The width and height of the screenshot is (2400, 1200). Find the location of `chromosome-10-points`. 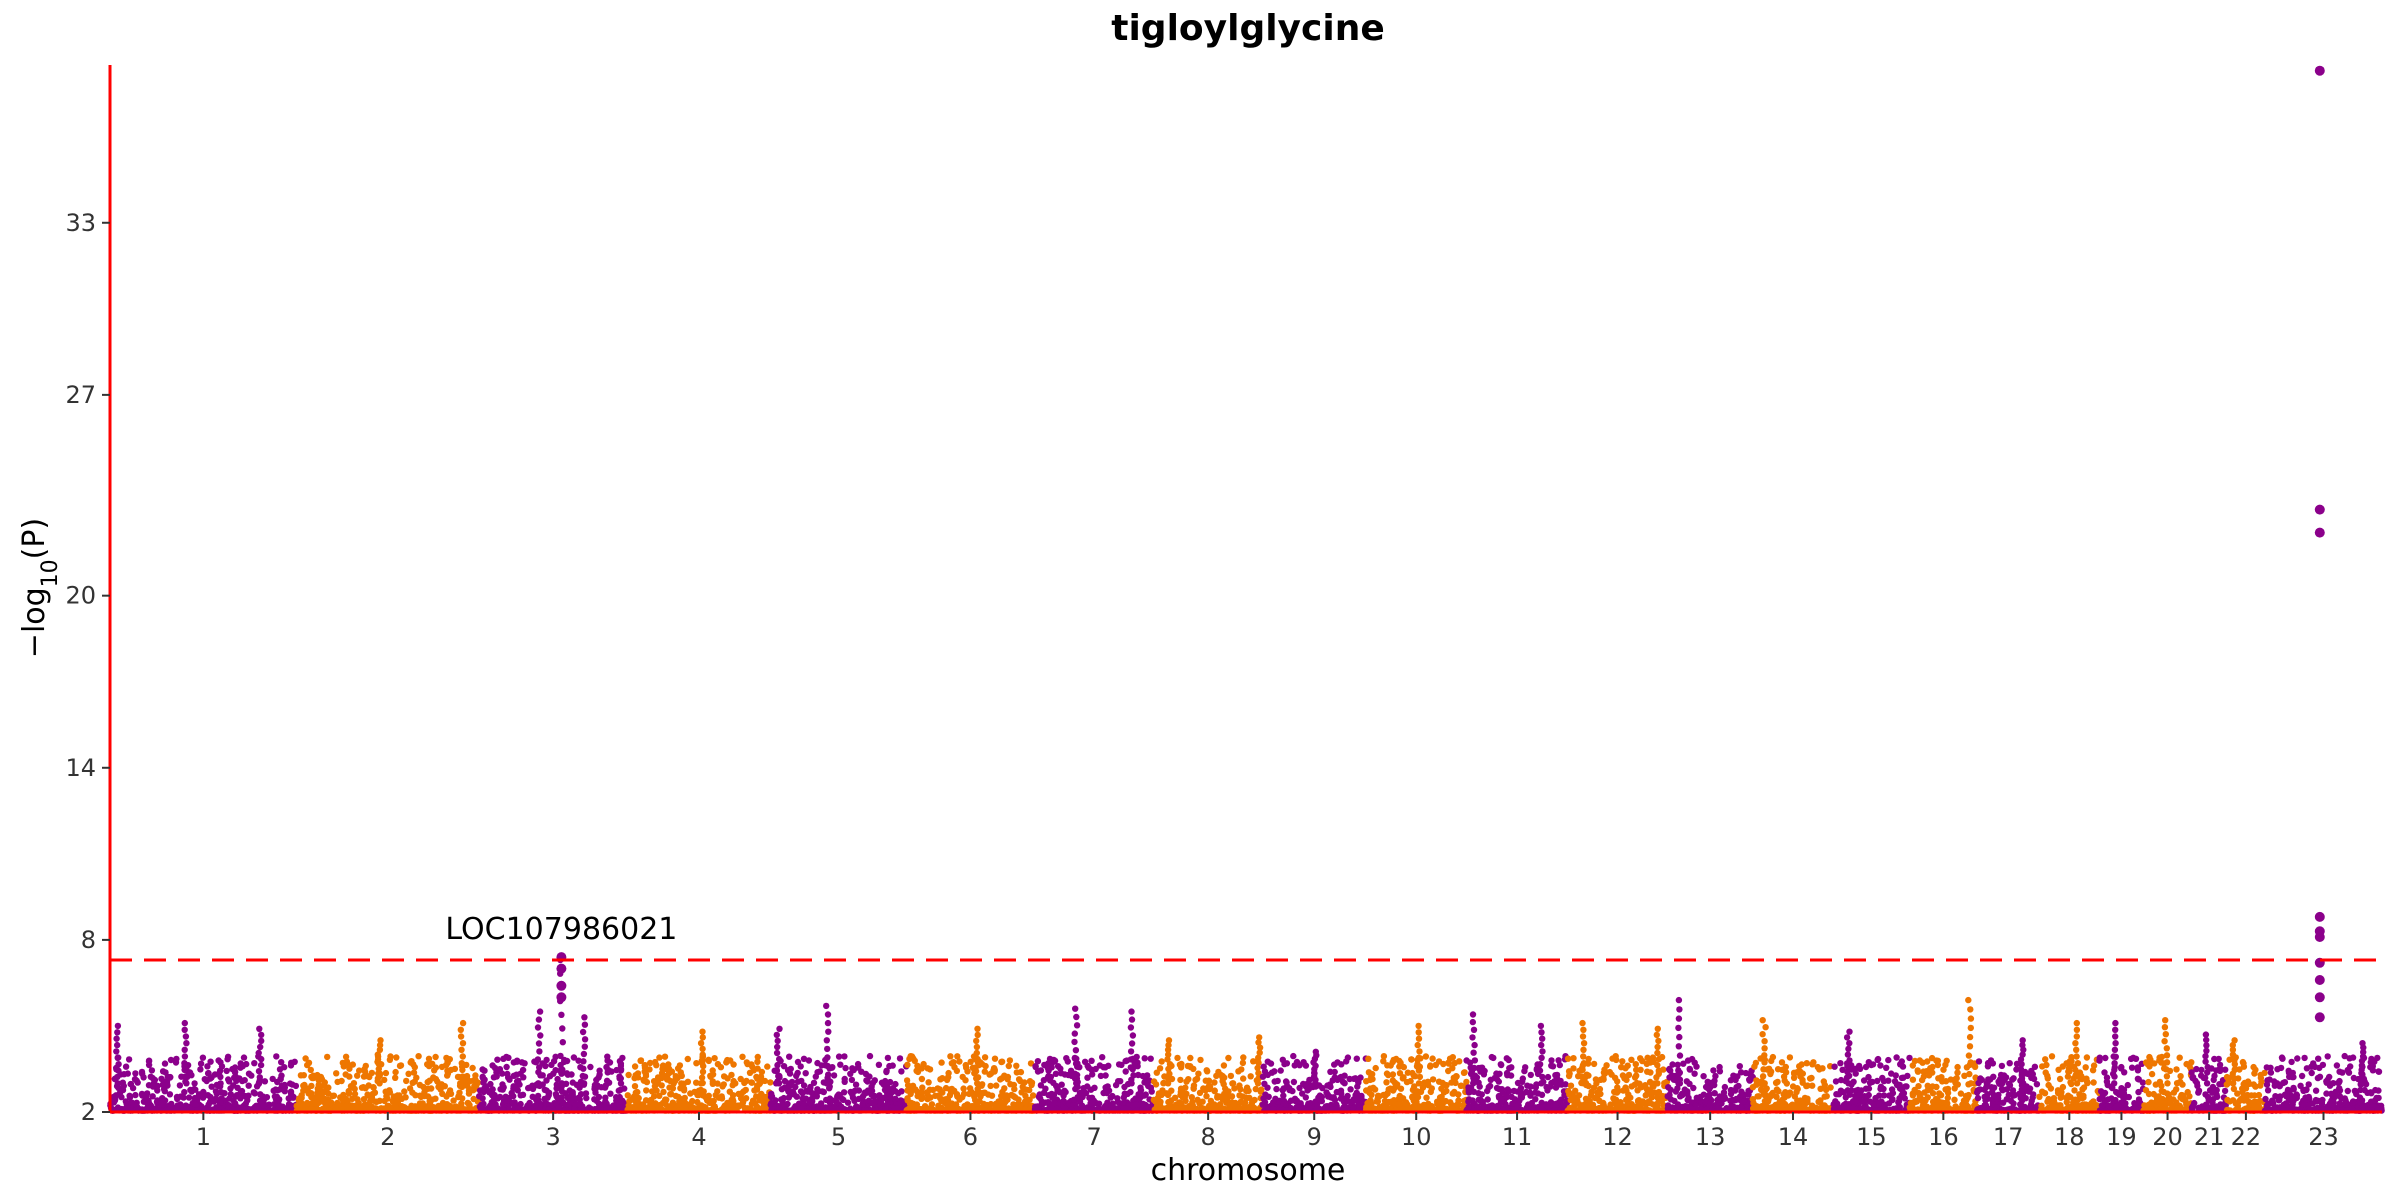

chromosome-10-points is located at coordinates (1416, 1068).